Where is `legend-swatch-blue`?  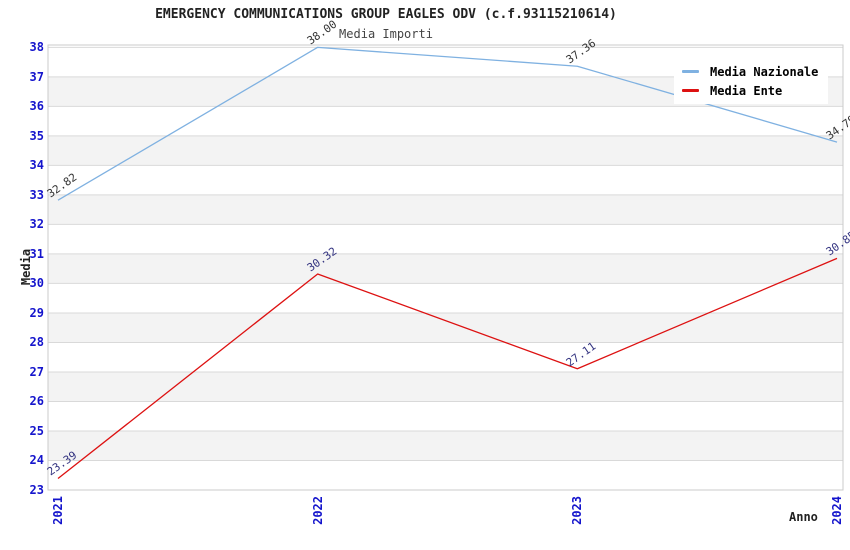
legend-swatch-blue is located at coordinates (690, 71).